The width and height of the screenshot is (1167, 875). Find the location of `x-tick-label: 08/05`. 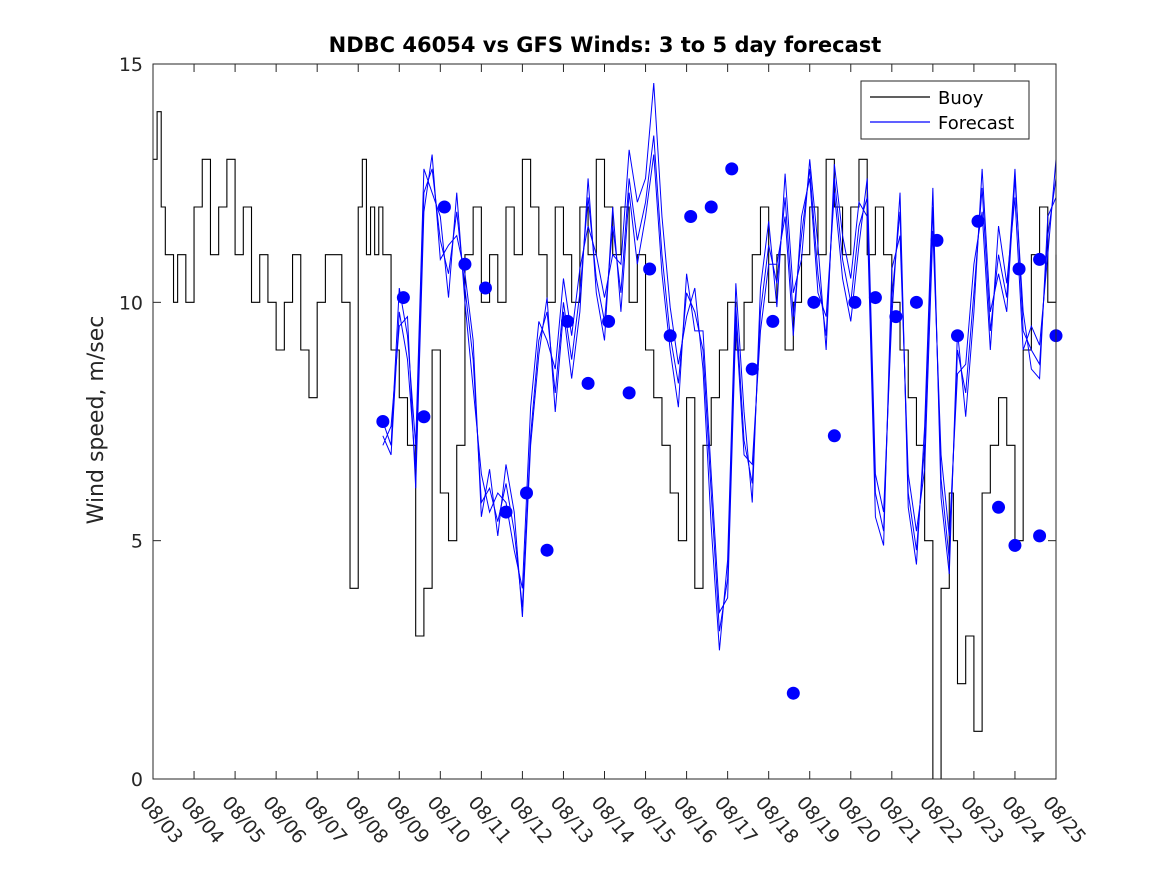

x-tick-label: 08/05 is located at coordinates (243, 820).